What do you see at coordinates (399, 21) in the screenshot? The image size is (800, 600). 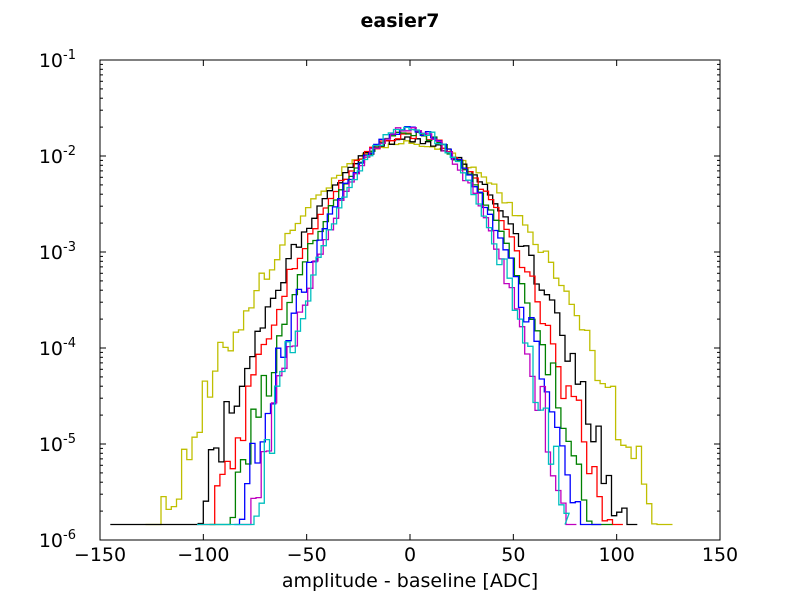 I see `chart-title: easier7` at bounding box center [399, 21].